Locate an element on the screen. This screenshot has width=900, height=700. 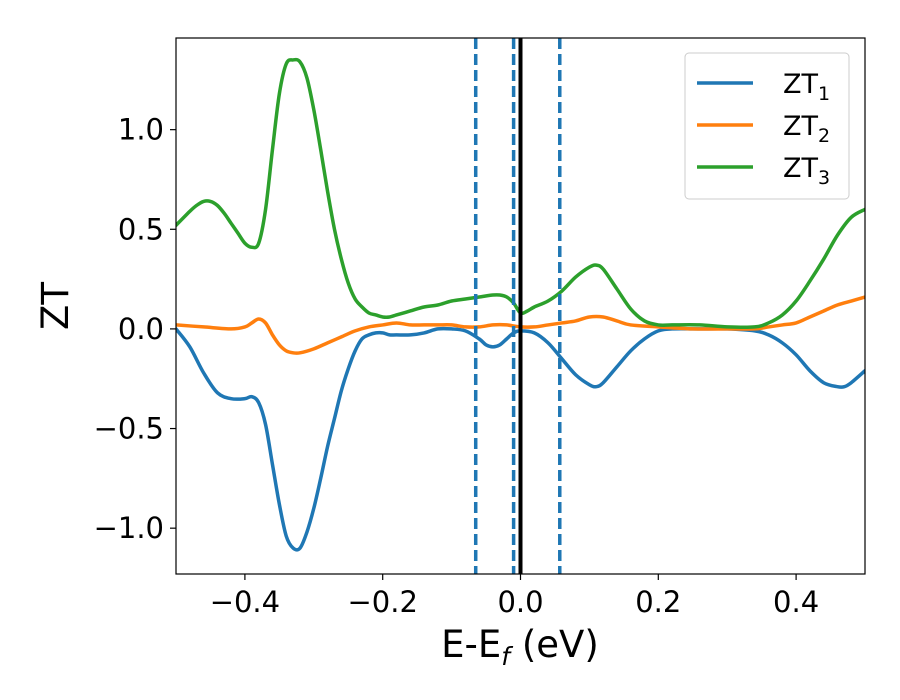
legend-label-subscript: 1 is located at coordinates (824, 94).